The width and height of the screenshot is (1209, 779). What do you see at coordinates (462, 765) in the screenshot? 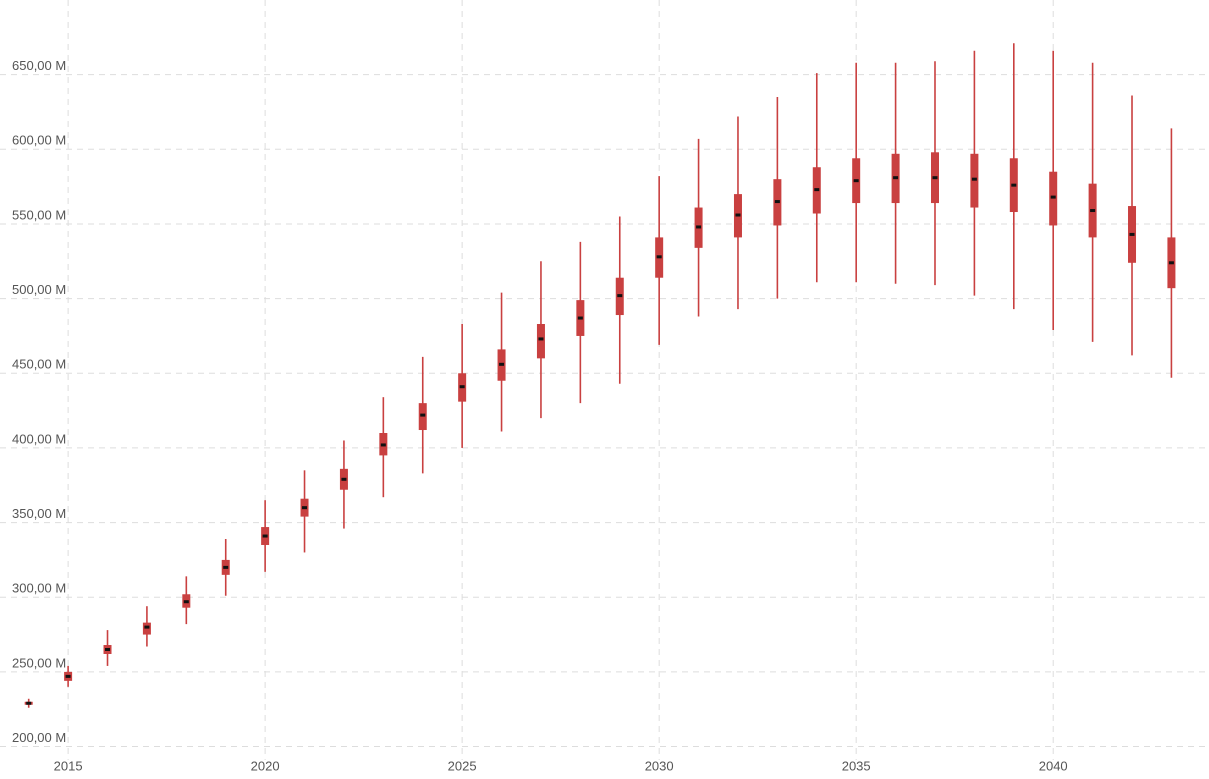
I see `x-tick-label: 2025` at bounding box center [462, 765].